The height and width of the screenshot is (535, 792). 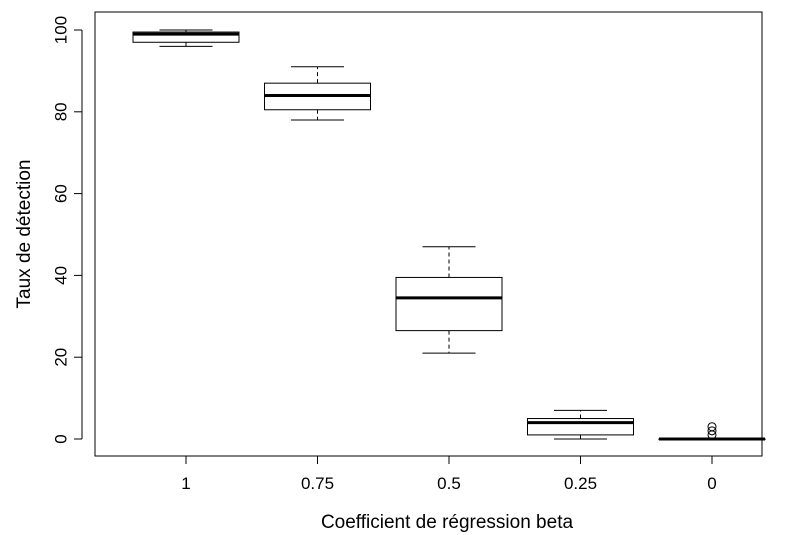 I want to click on y-axis: 0 20 40 60 80 100, so click(x=67, y=230).